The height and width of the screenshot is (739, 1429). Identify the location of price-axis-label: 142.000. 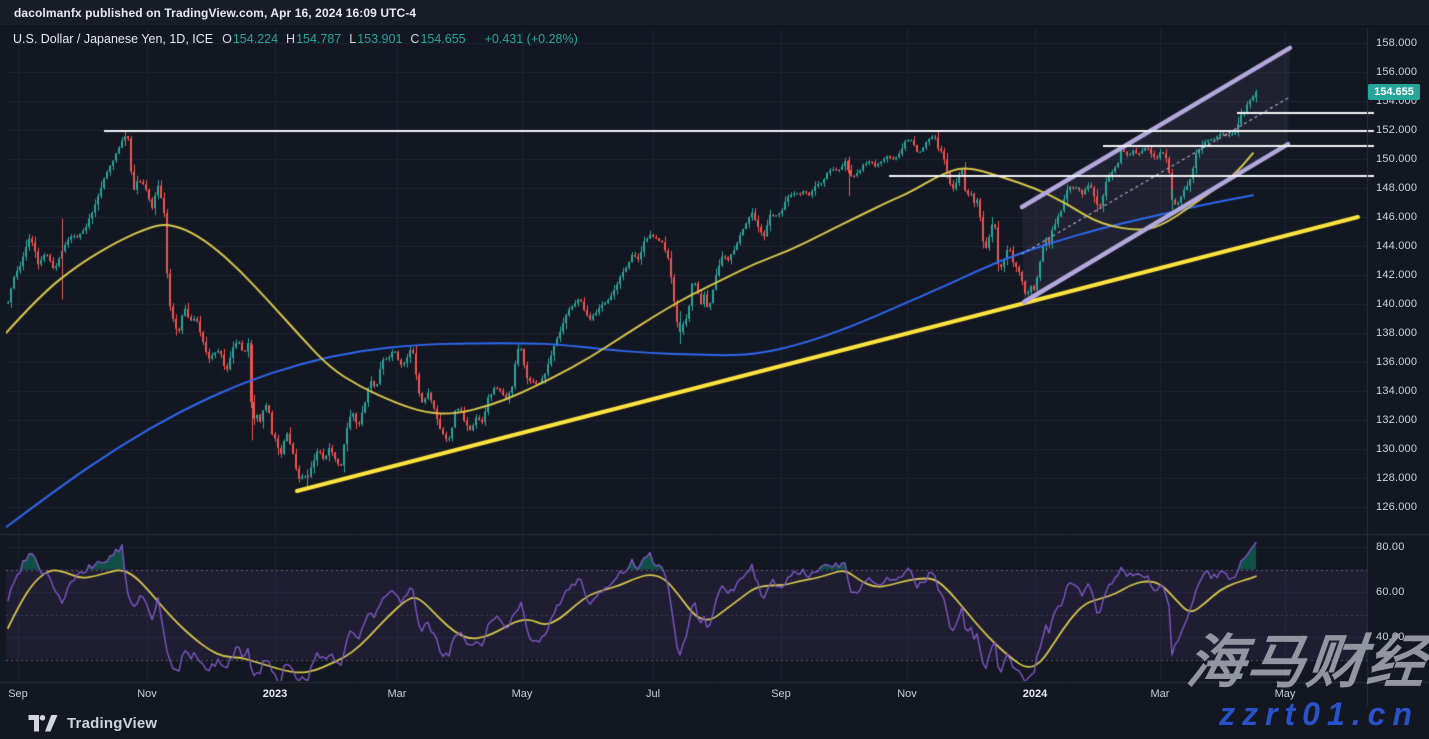
(1397, 275).